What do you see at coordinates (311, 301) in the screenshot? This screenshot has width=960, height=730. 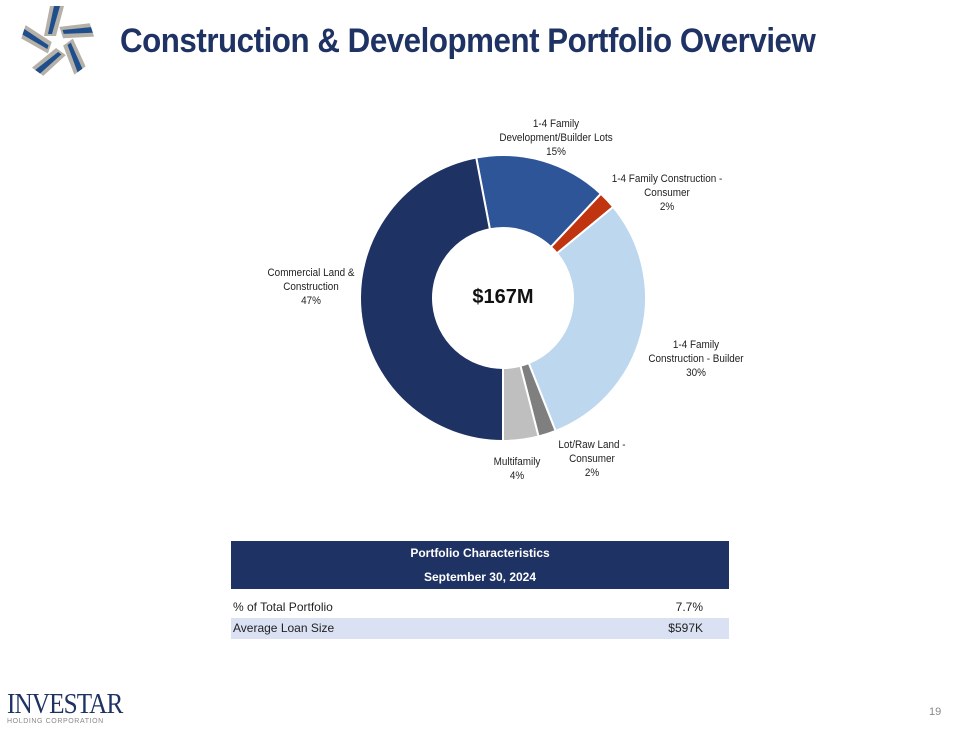 I see `slice-label-line: 47%` at bounding box center [311, 301].